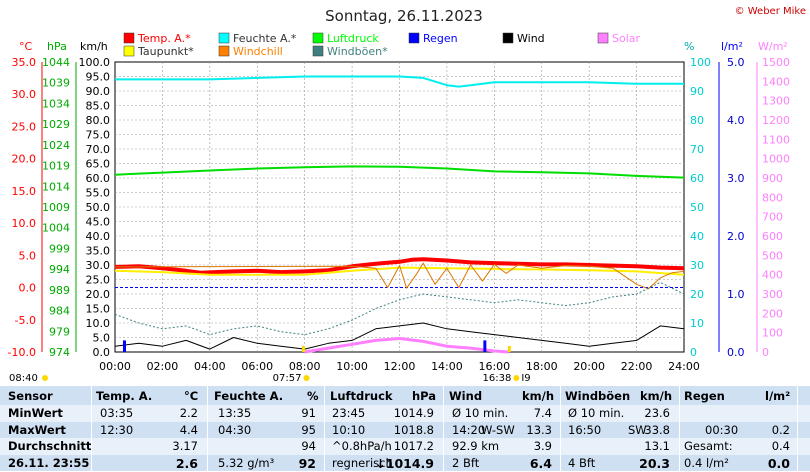  Describe the element at coordinates (59, 352) in the screenshot. I see `pressure-tick-label: 974` at that location.